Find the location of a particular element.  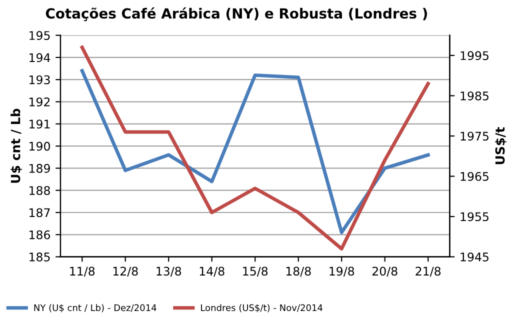

y2-tick-label: 1945 is located at coordinates (474, 257).